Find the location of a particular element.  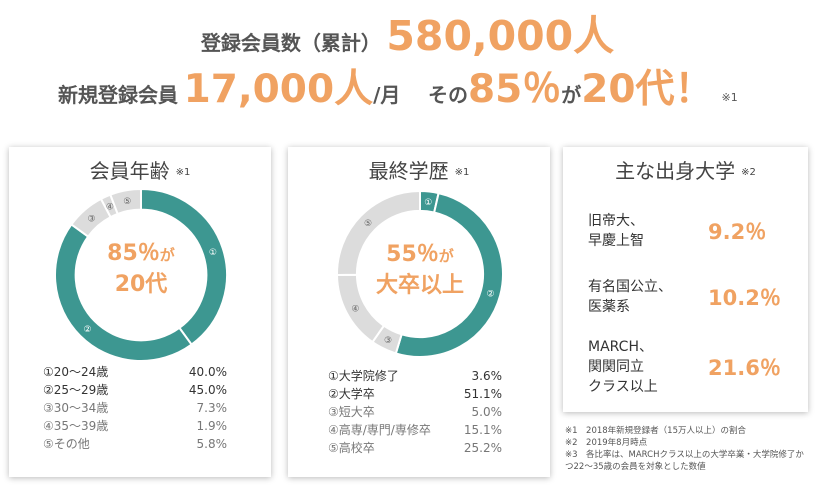

uni-row-name: 有名国公立、 医薬系 is located at coordinates (648, 297).